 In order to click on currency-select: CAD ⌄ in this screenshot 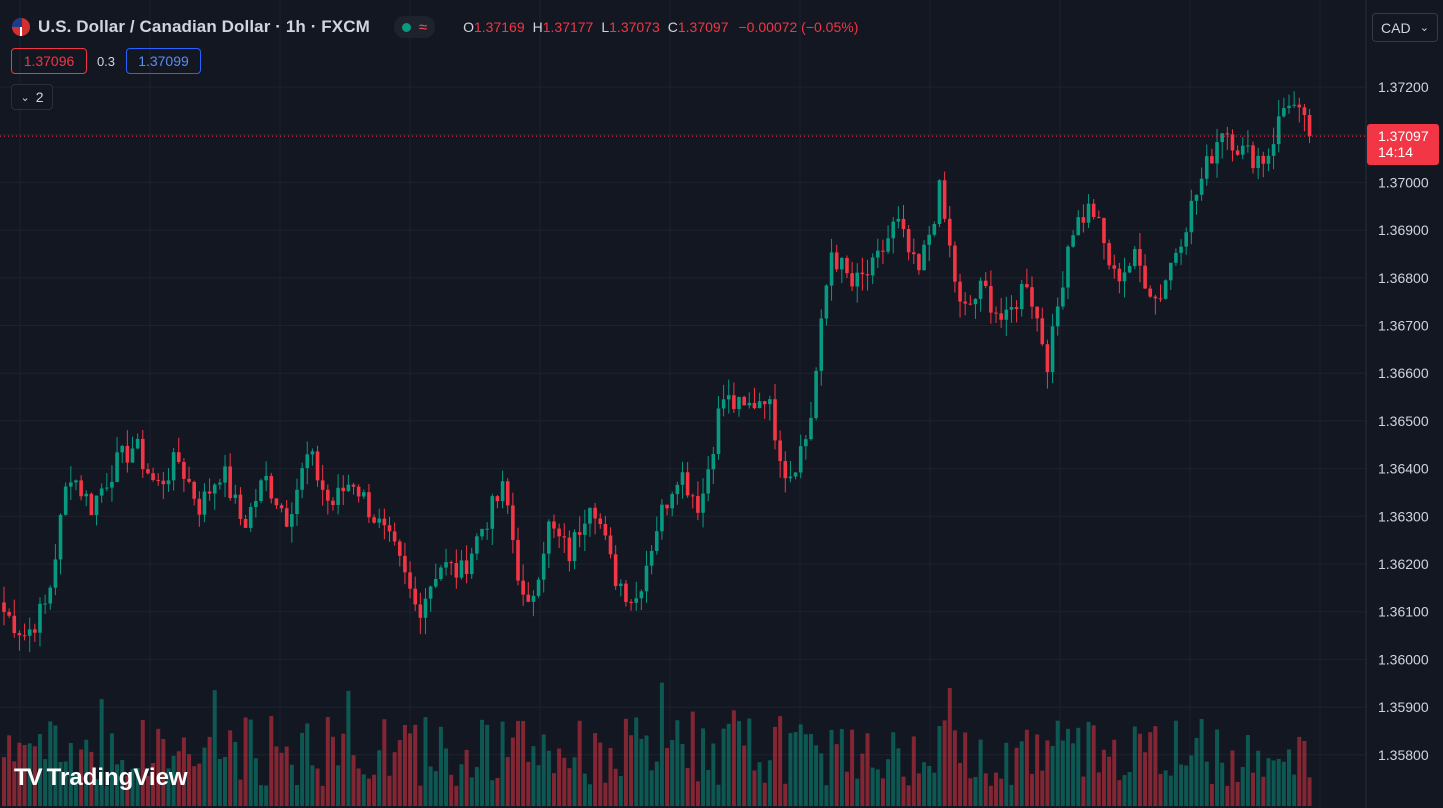, I will do `click(1405, 27)`.